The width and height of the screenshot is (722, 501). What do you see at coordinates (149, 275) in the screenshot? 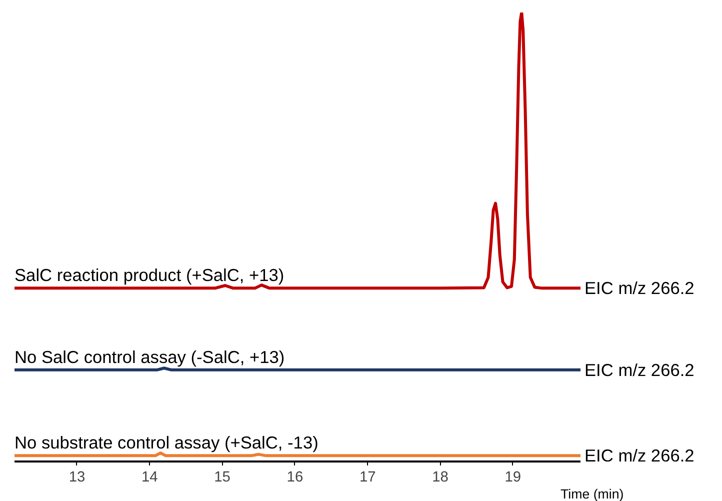
I see `series-label: SalC reaction product (+SalC, +13)` at bounding box center [149, 275].